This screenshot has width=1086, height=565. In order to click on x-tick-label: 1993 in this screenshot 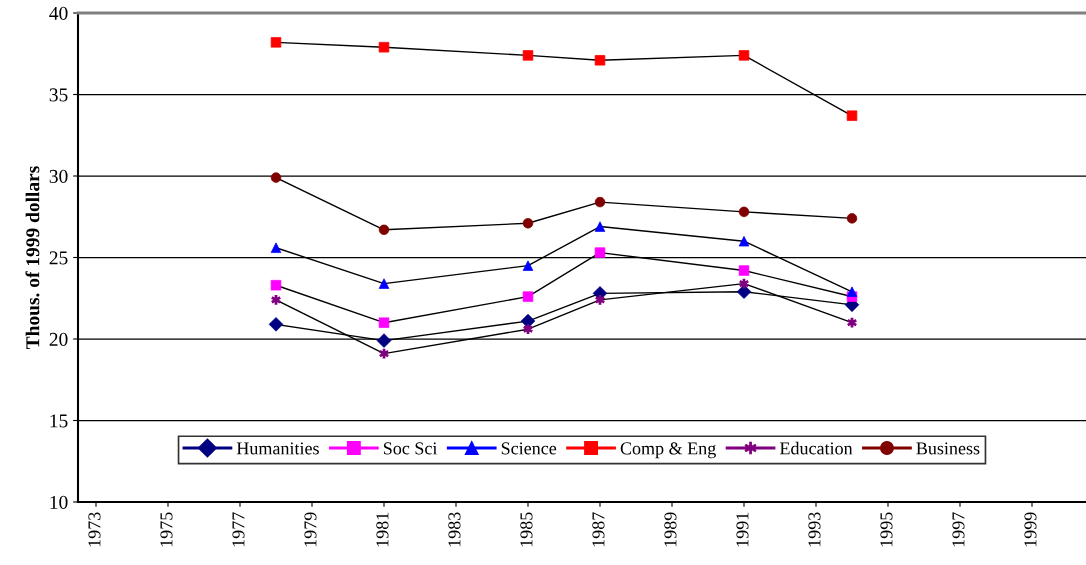, I will do `click(814, 529)`.